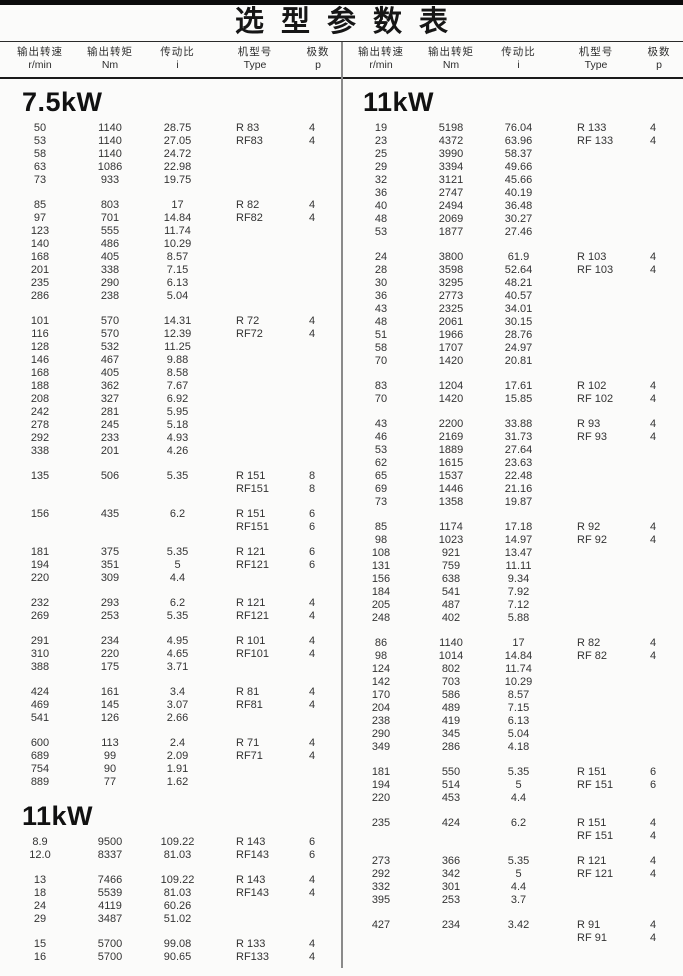 This screenshot has width=683, height=976. I want to click on cell-ratio: 6.2, so click(518, 823).